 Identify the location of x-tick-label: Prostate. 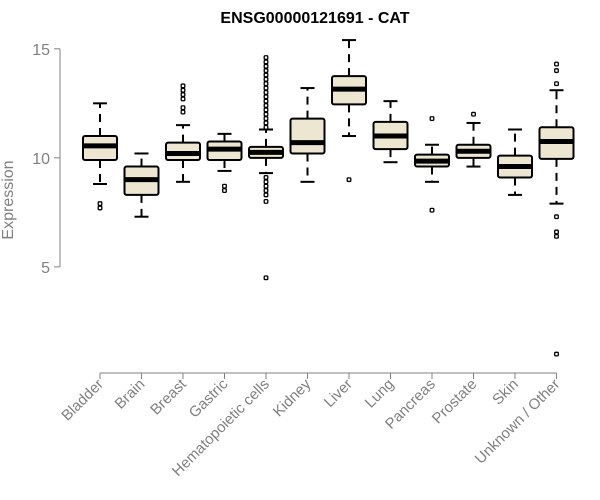
(455, 402).